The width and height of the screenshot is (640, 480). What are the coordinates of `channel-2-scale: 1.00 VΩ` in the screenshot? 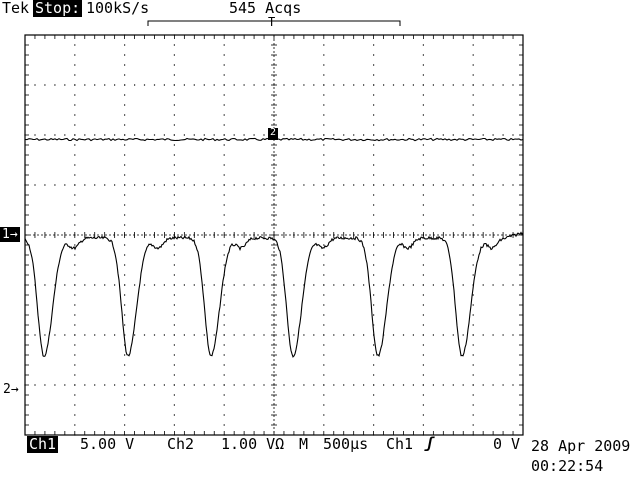 It's located at (253, 444).